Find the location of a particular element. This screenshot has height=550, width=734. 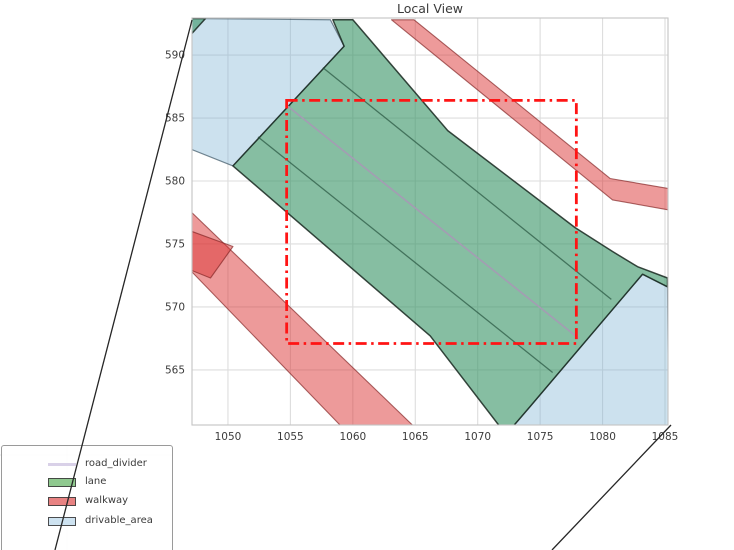

x-tick-label-1050: 1050 is located at coordinates (228, 437).